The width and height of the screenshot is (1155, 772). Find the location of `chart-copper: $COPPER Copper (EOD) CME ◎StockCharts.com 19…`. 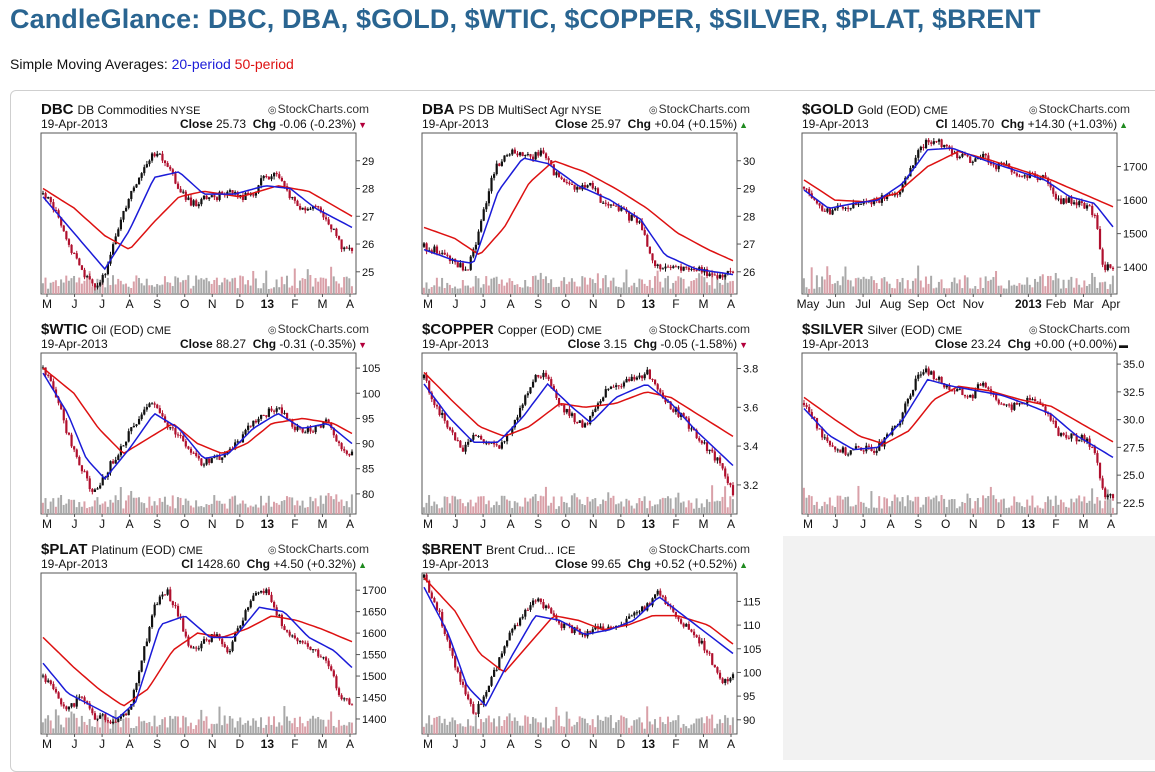

chart-copper: $COPPER Copper (EOD) CME ◎StockCharts.com 19… is located at coordinates (591, 427).